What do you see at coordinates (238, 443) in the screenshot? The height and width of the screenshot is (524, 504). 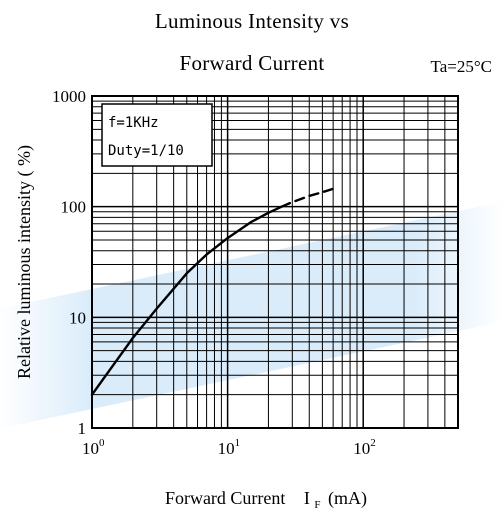 I see `x-tick-exponent: 1` at bounding box center [238, 443].